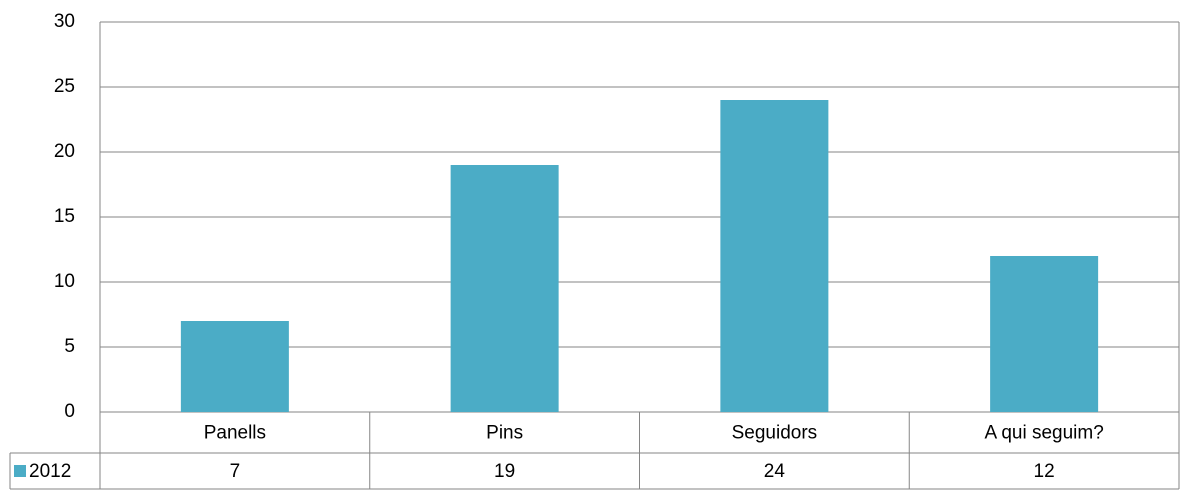 This screenshot has height=490, width=1180. Describe the element at coordinates (20, 471) in the screenshot. I see `legend-swatch` at that location.